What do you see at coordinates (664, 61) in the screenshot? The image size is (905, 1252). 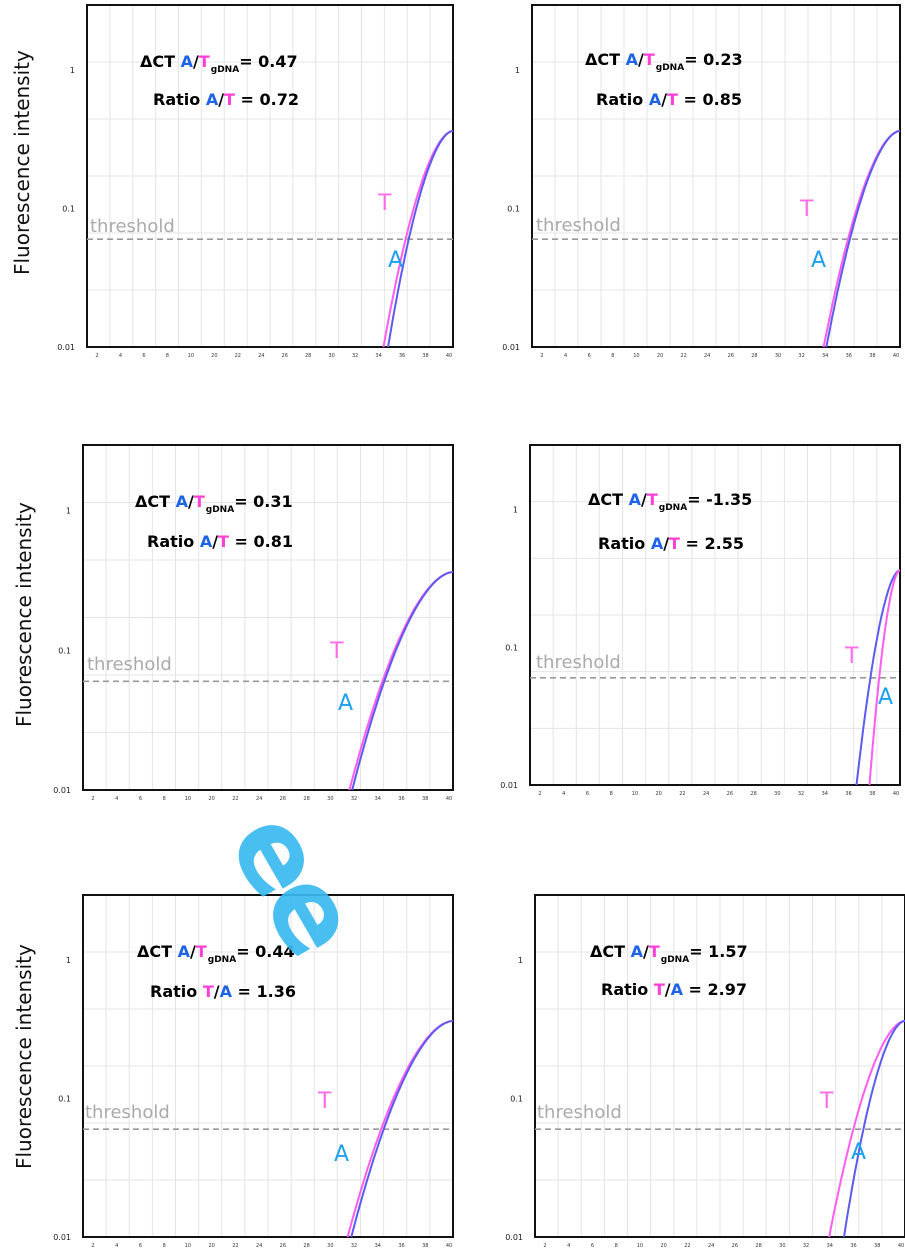 I see `annotation-dct-2: ΔCT A/TgDNA= 0.23` at bounding box center [664, 61].